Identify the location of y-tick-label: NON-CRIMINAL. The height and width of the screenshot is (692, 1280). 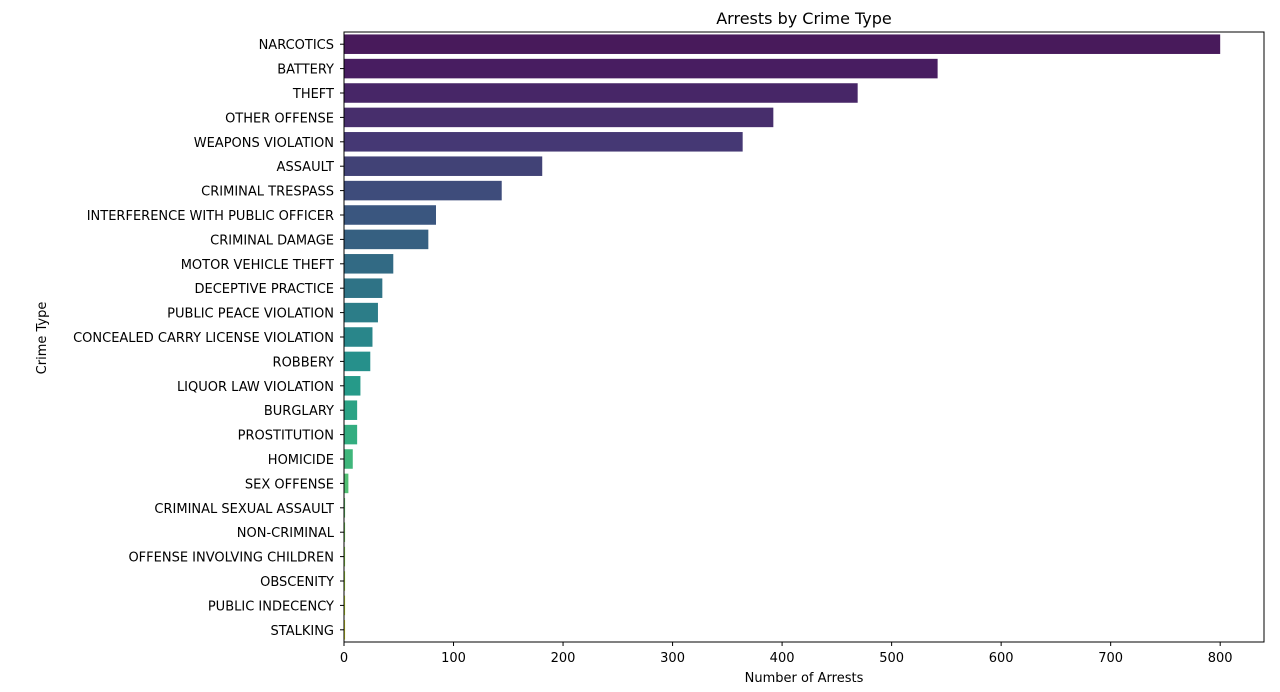
(286, 533).